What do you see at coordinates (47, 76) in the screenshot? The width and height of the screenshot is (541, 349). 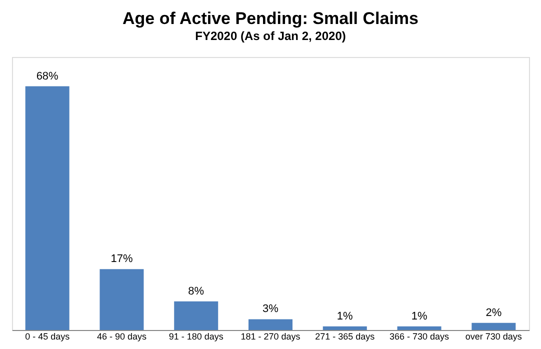 I see `data-label: 68%` at bounding box center [47, 76].